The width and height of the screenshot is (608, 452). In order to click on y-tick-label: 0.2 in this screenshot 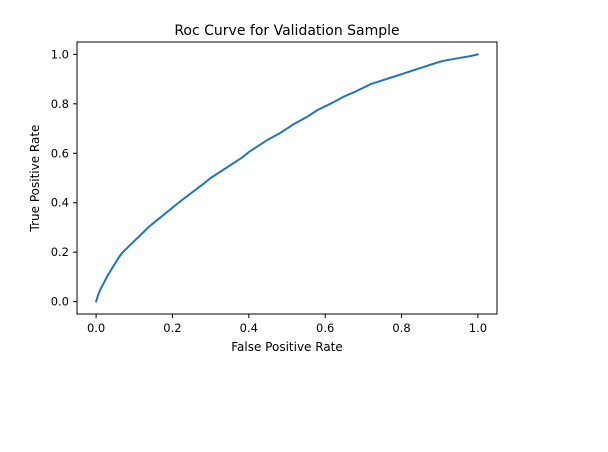, I will do `click(60, 252)`.